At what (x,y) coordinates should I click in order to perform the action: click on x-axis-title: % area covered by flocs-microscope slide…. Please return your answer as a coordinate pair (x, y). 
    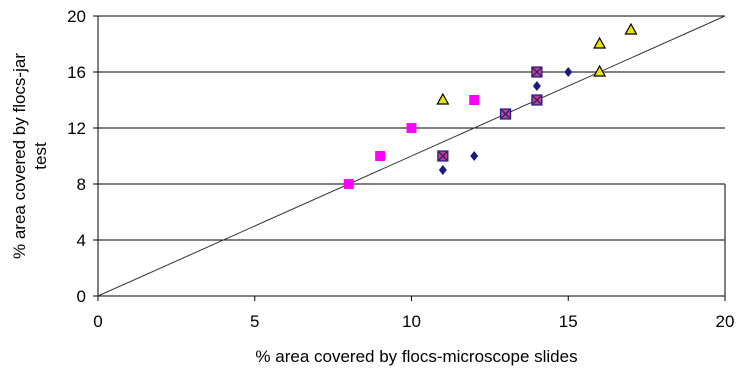
    Looking at the image, I should click on (416, 356).